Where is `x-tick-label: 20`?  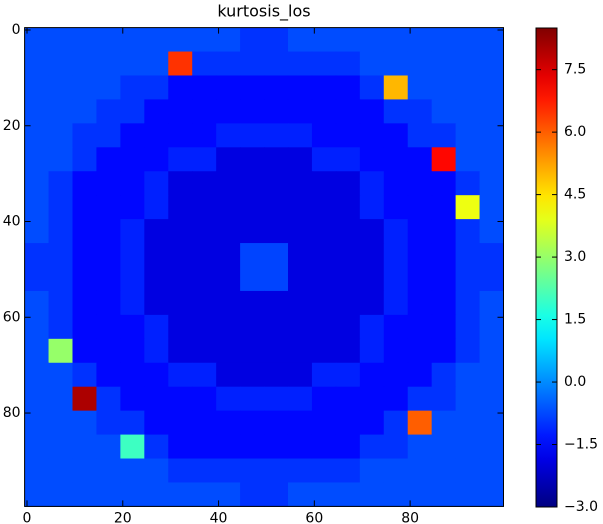
x-tick-label: 20 is located at coordinates (123, 517).